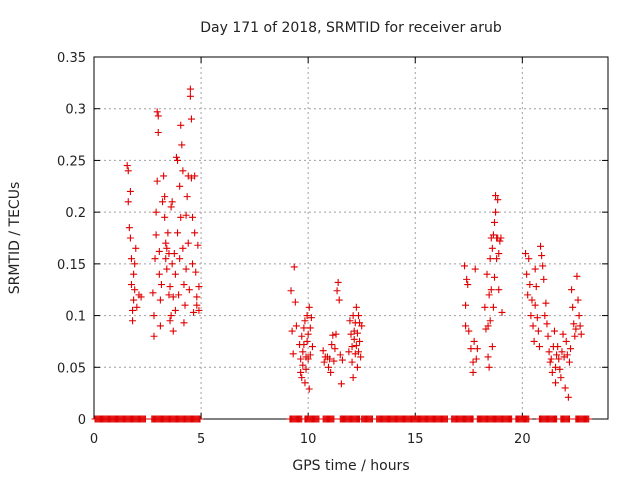 Image resolution: width=640 pixels, height=480 pixels. What do you see at coordinates (71, 161) in the screenshot?
I see `y-tick-label: 0.25` at bounding box center [71, 161].